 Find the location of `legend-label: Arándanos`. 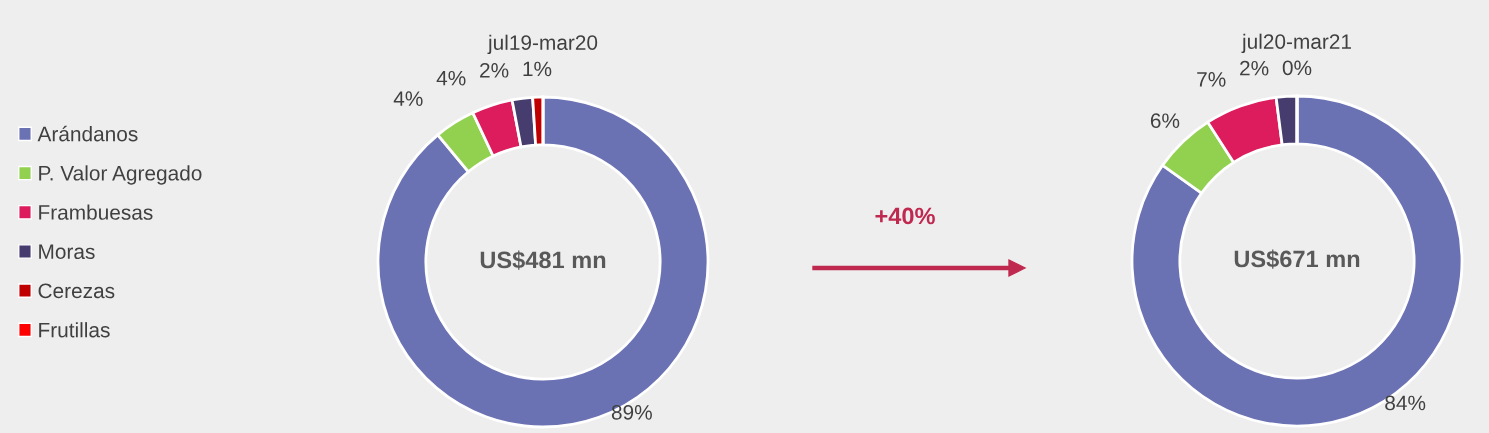

legend-label: Arándanos is located at coordinates (87, 133).